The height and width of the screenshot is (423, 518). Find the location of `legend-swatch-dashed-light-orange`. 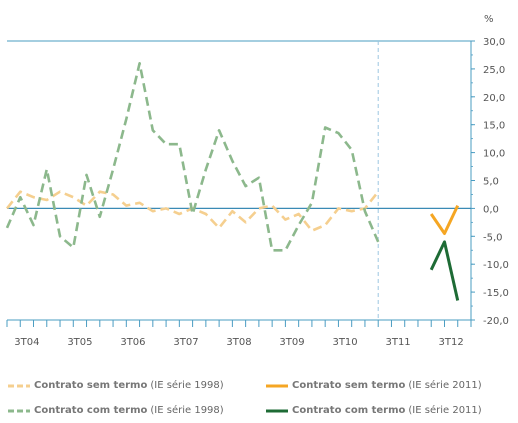

legend-swatch-dashed-light-orange is located at coordinates (19, 385).